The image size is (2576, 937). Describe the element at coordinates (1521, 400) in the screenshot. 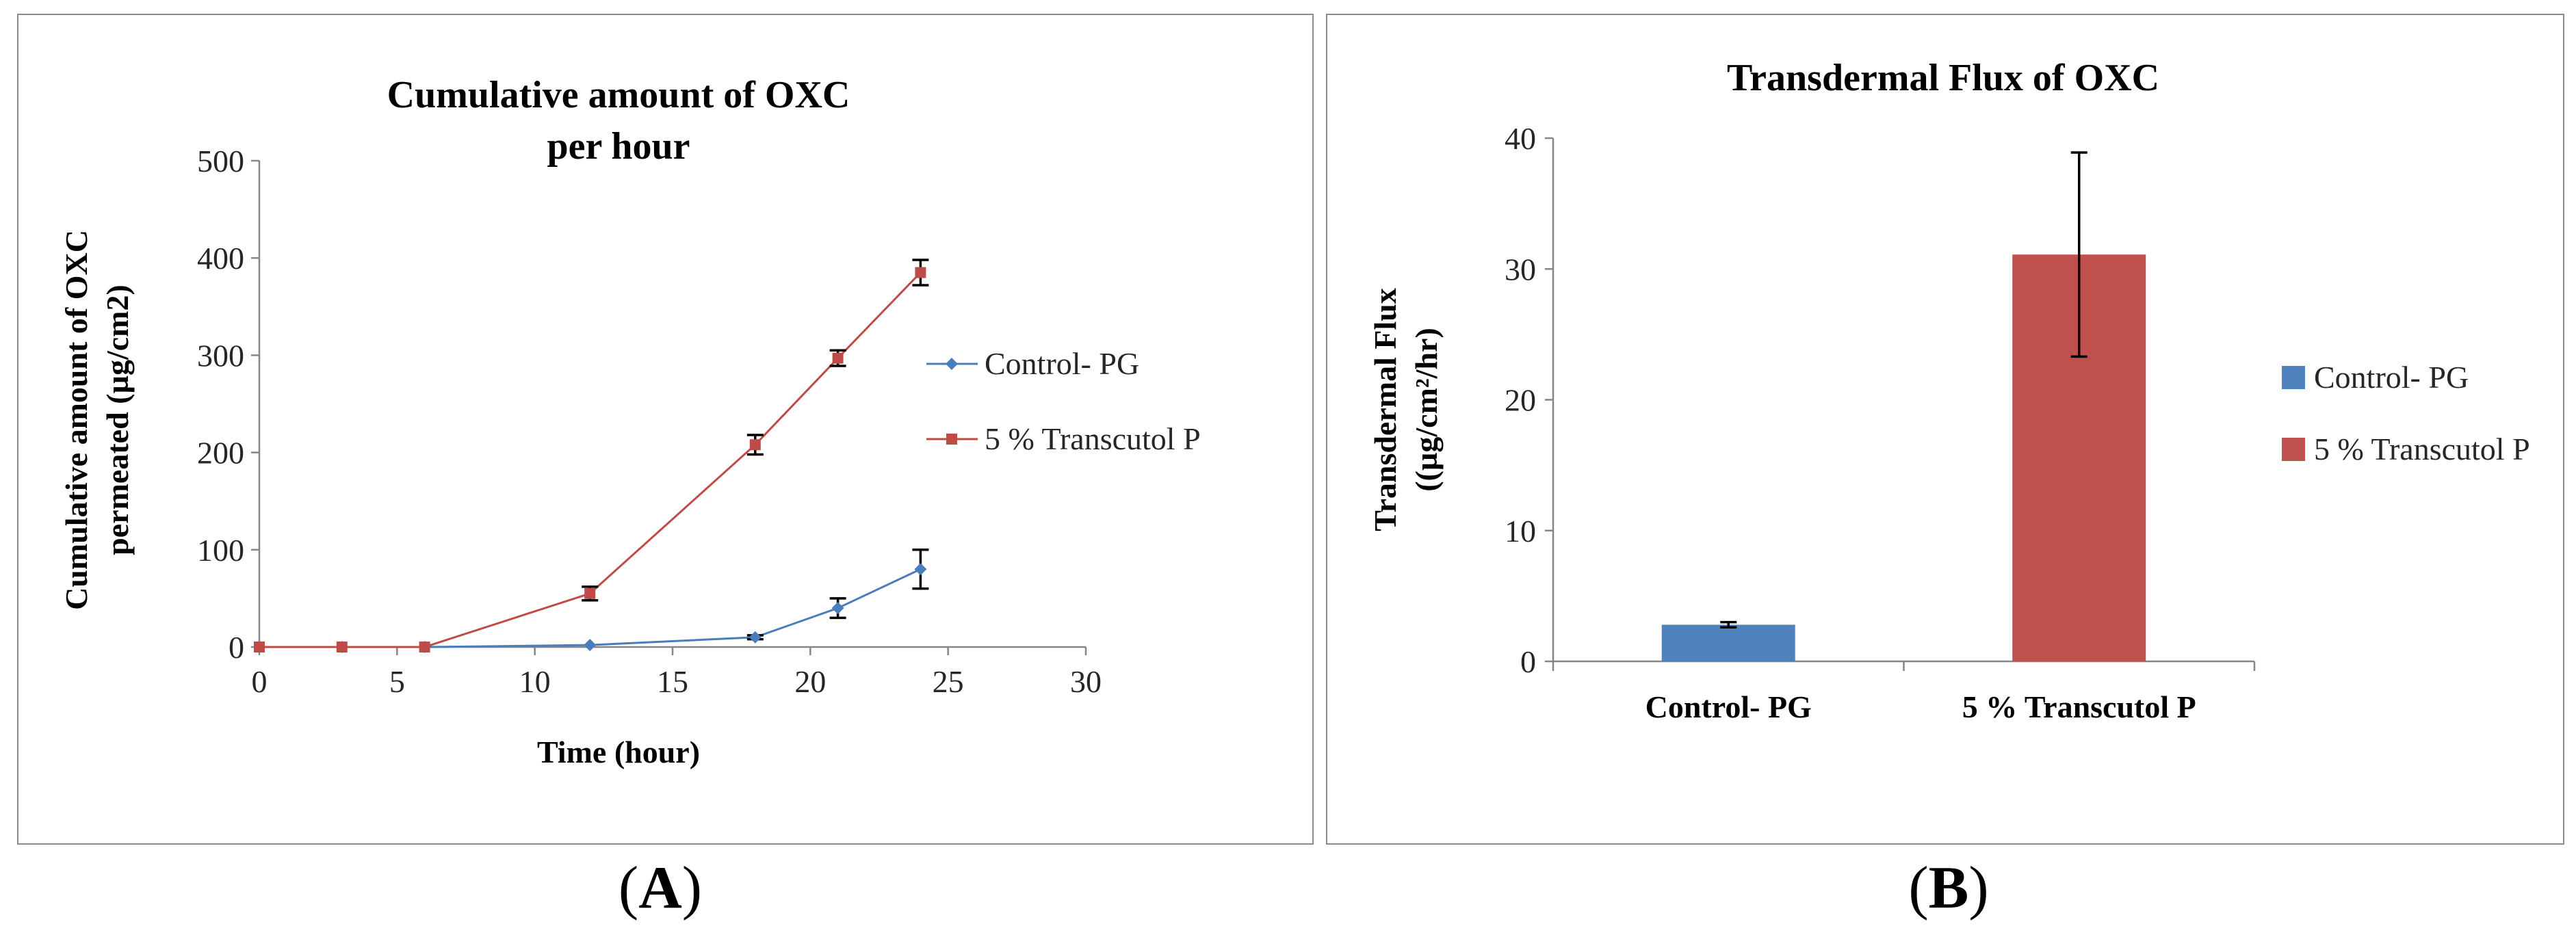

I see `chart-b-y-tick-label: 20` at that location.